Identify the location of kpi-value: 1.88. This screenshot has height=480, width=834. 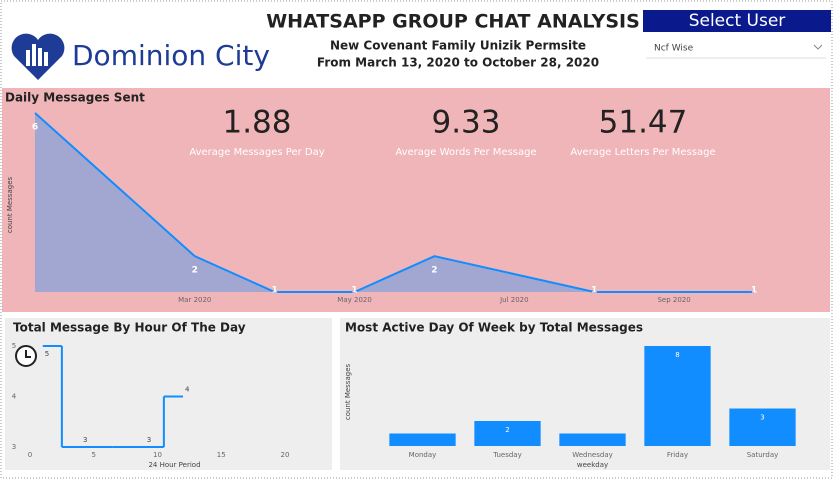
(256, 123).